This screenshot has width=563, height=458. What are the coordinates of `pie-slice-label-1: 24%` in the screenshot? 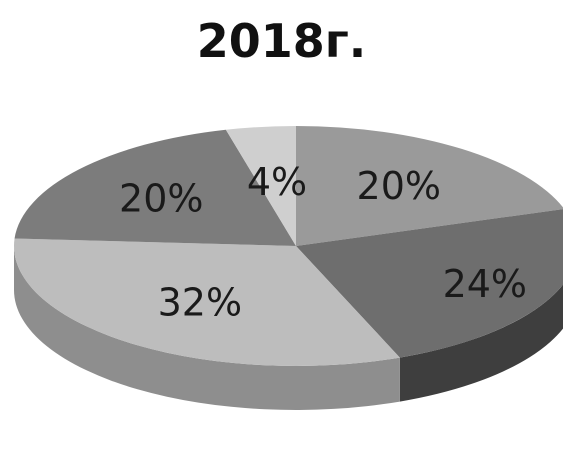 It's located at (485, 284).